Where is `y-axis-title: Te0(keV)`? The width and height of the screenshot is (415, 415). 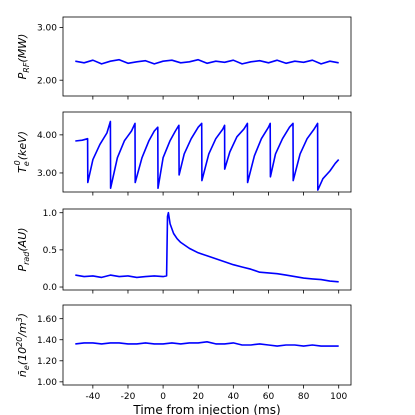
y-axis-title: Te0(keV) is located at coordinates (22, 152).